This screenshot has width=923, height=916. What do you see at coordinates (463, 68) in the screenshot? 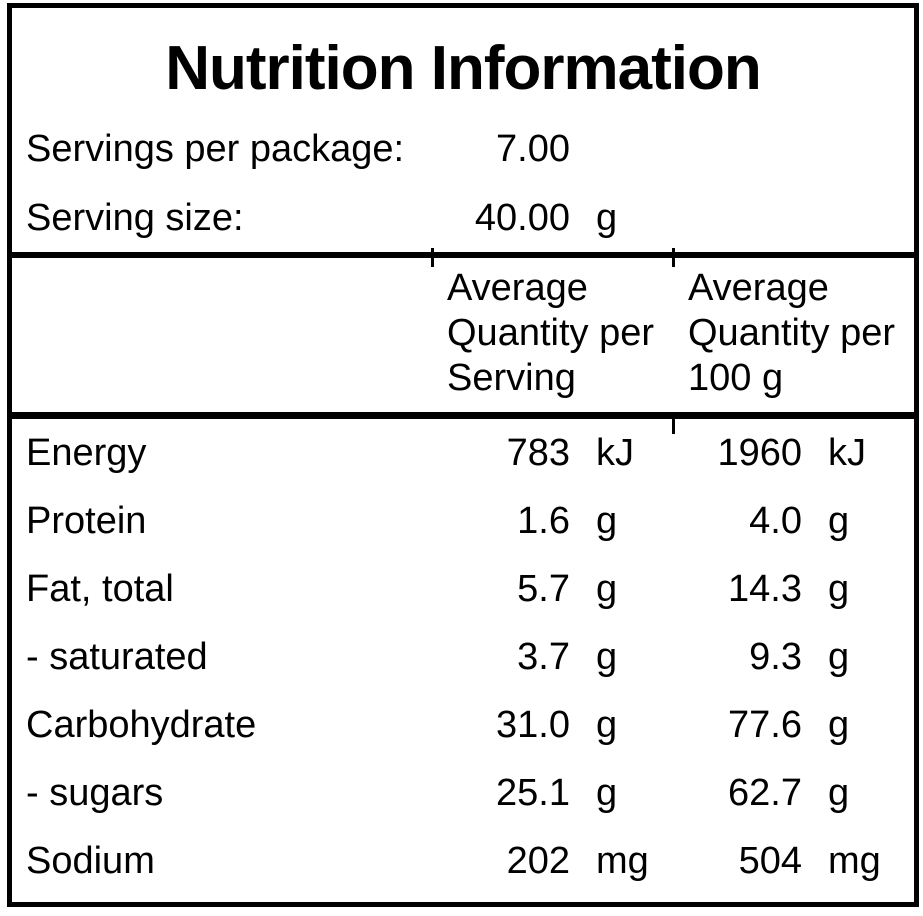
I see `panel-title: Nutrition Information` at bounding box center [463, 68].